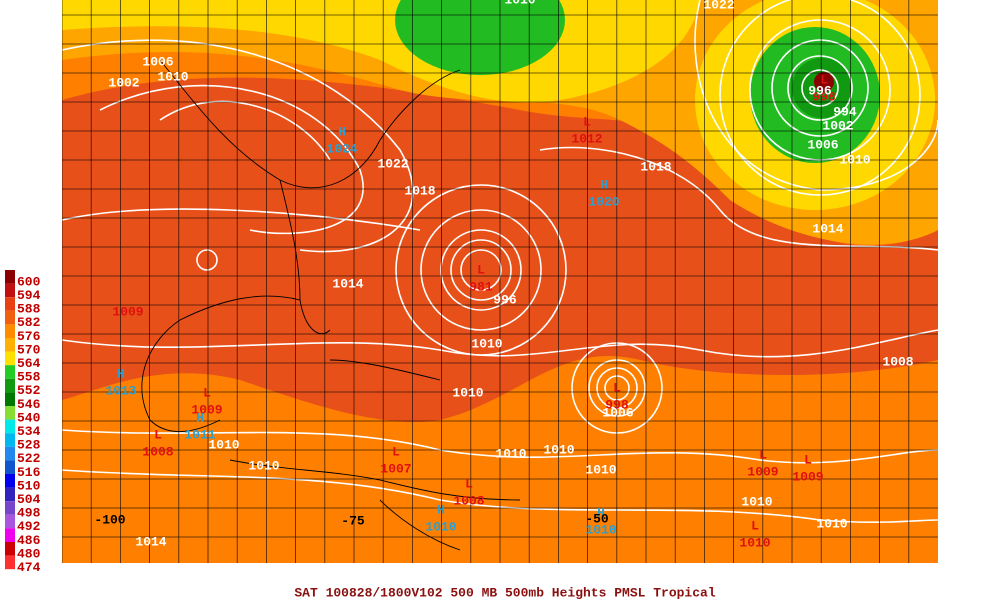 Image resolution: width=1000 pixels, height=600 pixels. Describe the element at coordinates (29, 540) in the screenshot. I see `legend-label: 486` at that location.